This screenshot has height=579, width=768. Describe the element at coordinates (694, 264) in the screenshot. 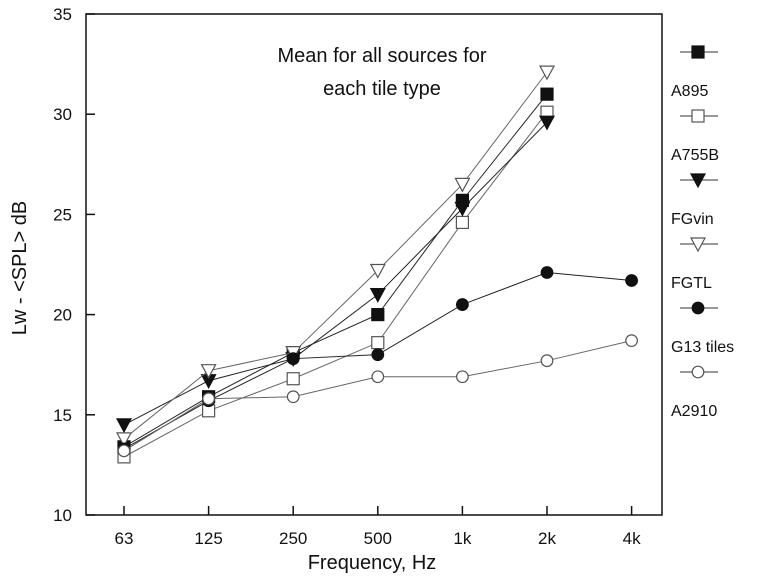

I see `legend-item: FGTL` at that location.